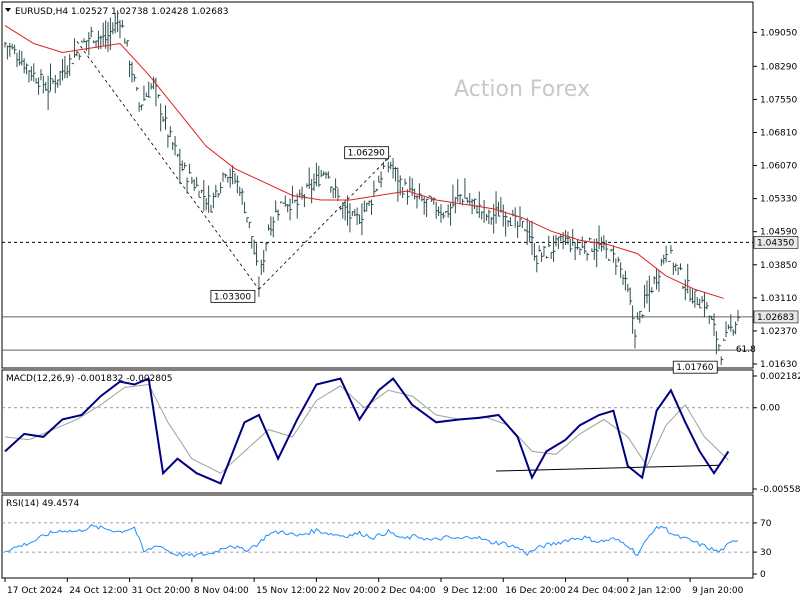 Image resolution: width=800 pixels, height=600 pixels. Describe the element at coordinates (598, 591) in the screenshot. I see `x-tick-label: 24 Dec 04:00` at that location.